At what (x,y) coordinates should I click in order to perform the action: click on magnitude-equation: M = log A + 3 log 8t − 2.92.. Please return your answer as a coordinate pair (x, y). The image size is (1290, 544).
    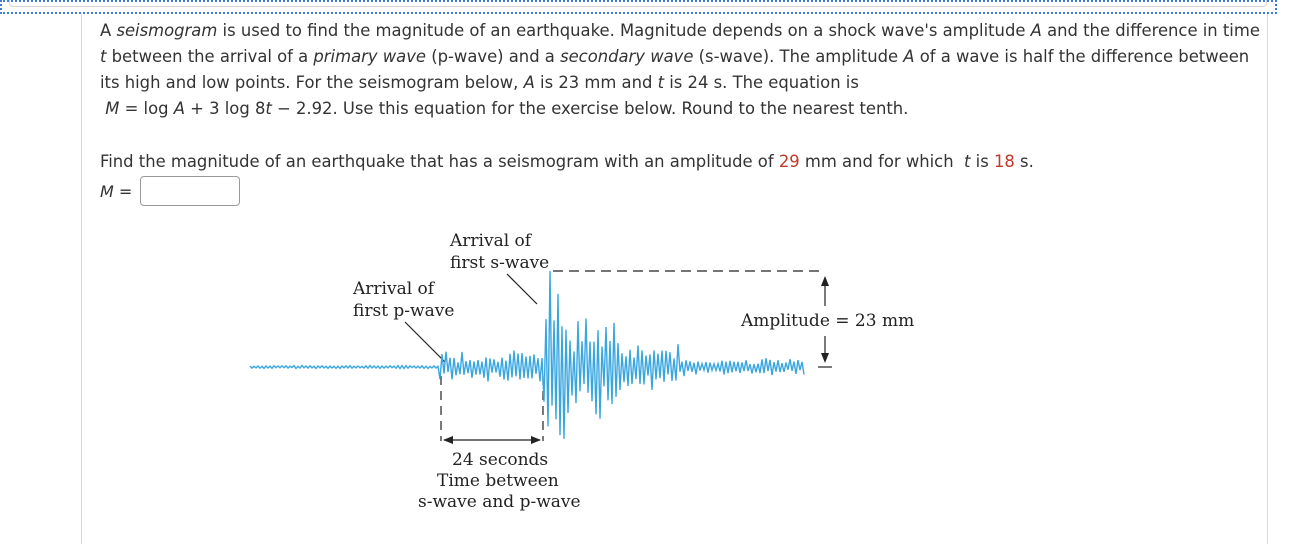
    Looking at the image, I should click on (221, 108).